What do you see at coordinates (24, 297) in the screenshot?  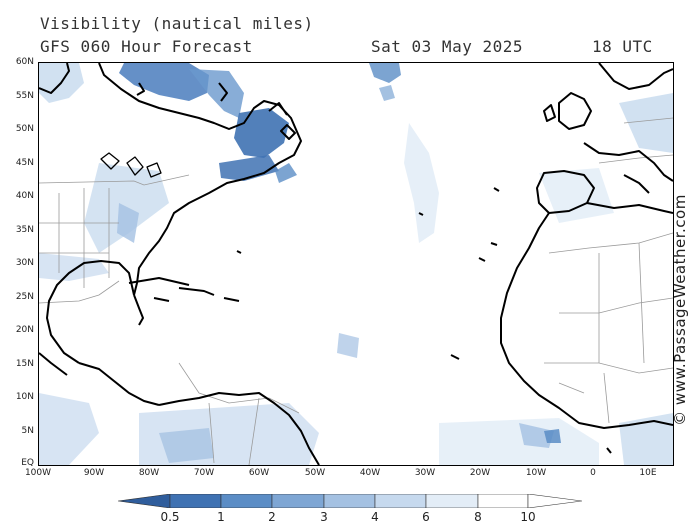 I see `lat-label: 25N` at bounding box center [24, 297].